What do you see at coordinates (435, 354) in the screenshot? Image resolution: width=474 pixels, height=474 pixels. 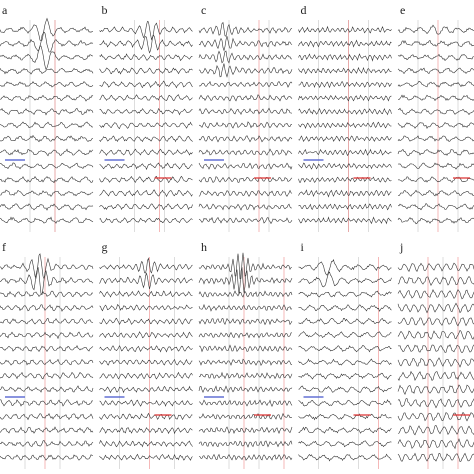 I see `panel: j` at bounding box center [435, 354].